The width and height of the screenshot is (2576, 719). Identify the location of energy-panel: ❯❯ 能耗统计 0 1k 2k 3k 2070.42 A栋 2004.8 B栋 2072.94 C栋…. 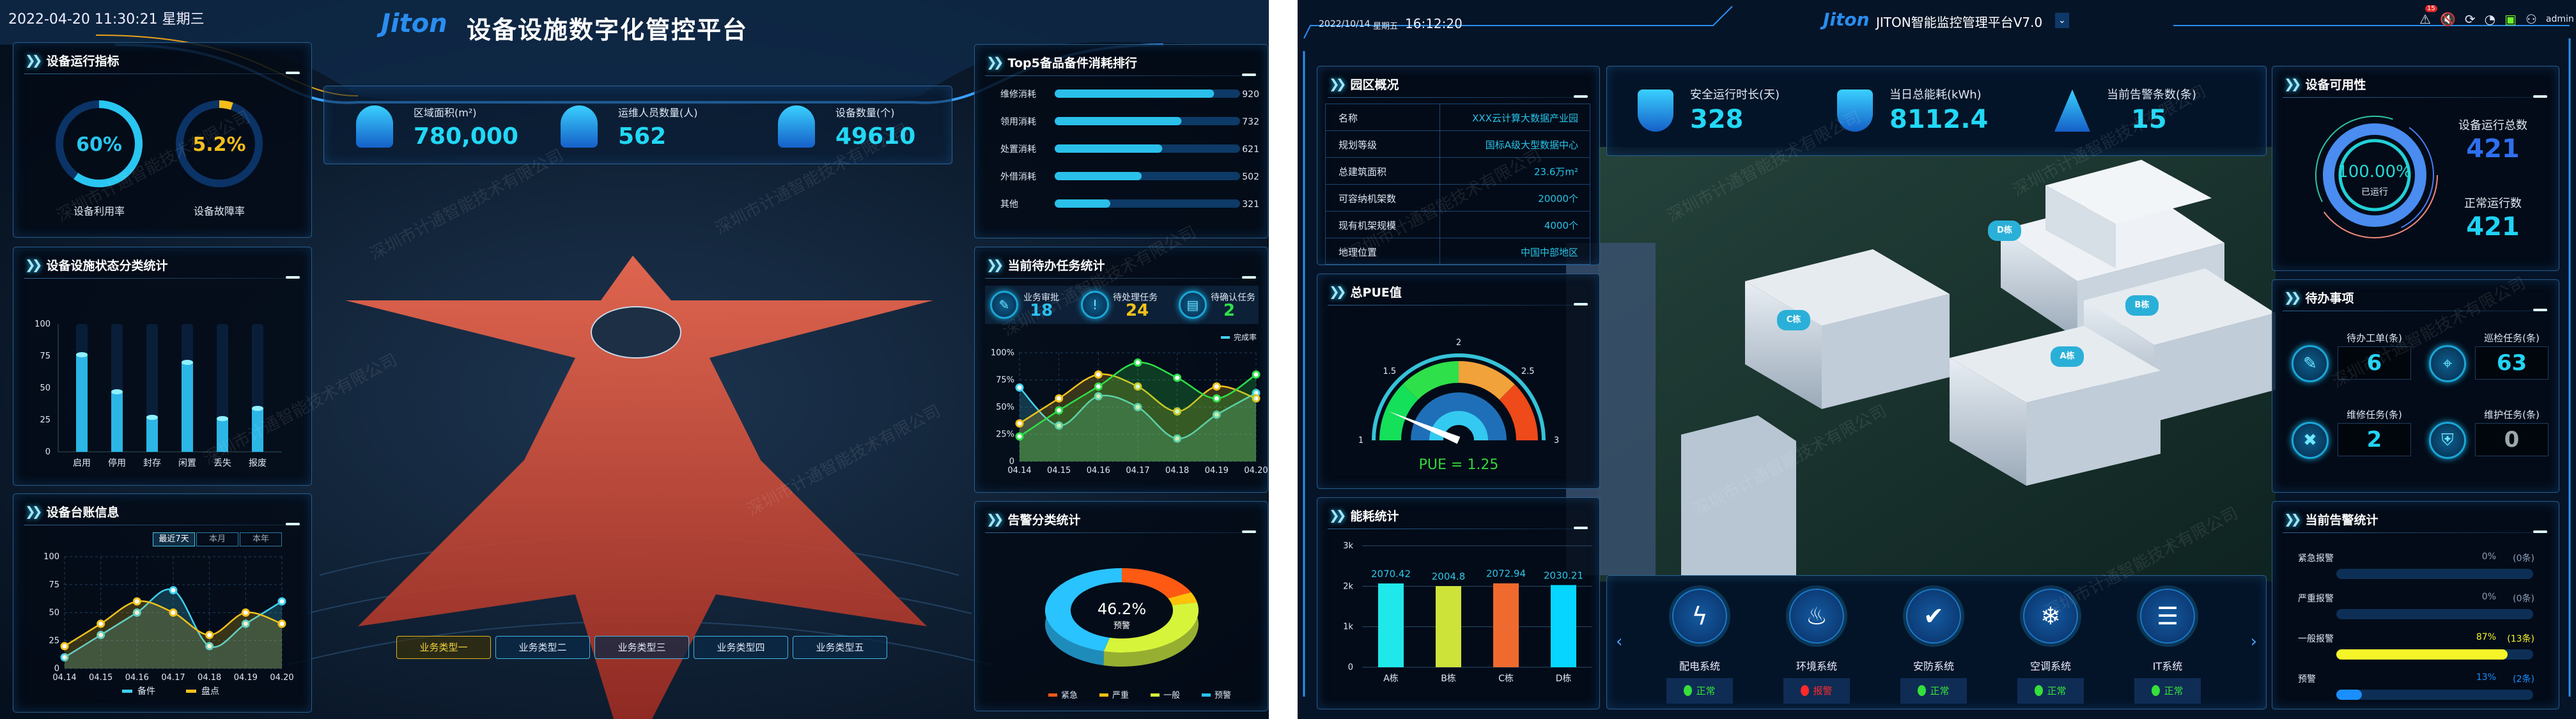
(1458, 603).